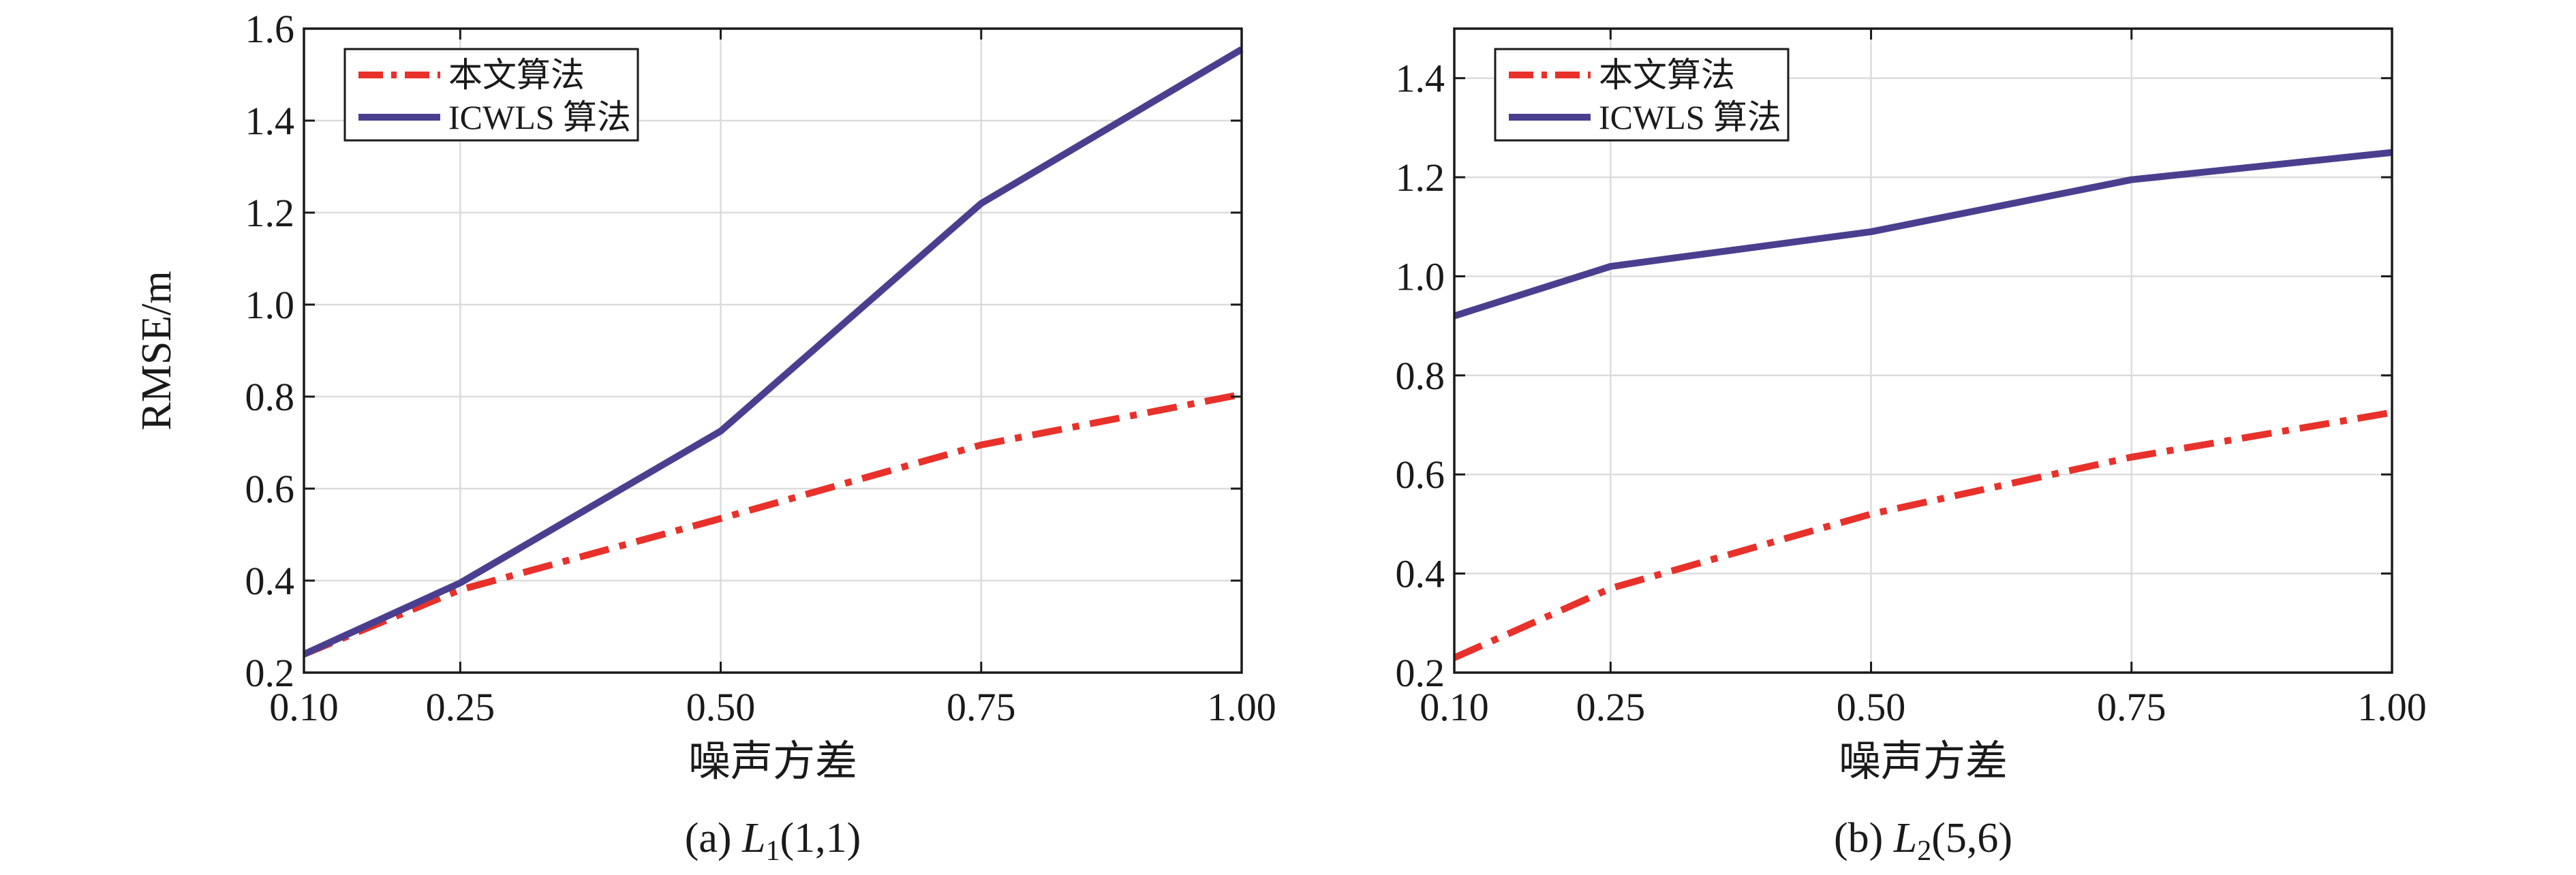 The height and width of the screenshot is (875, 2576). I want to click on caption-prefix: (b), so click(1864, 838).